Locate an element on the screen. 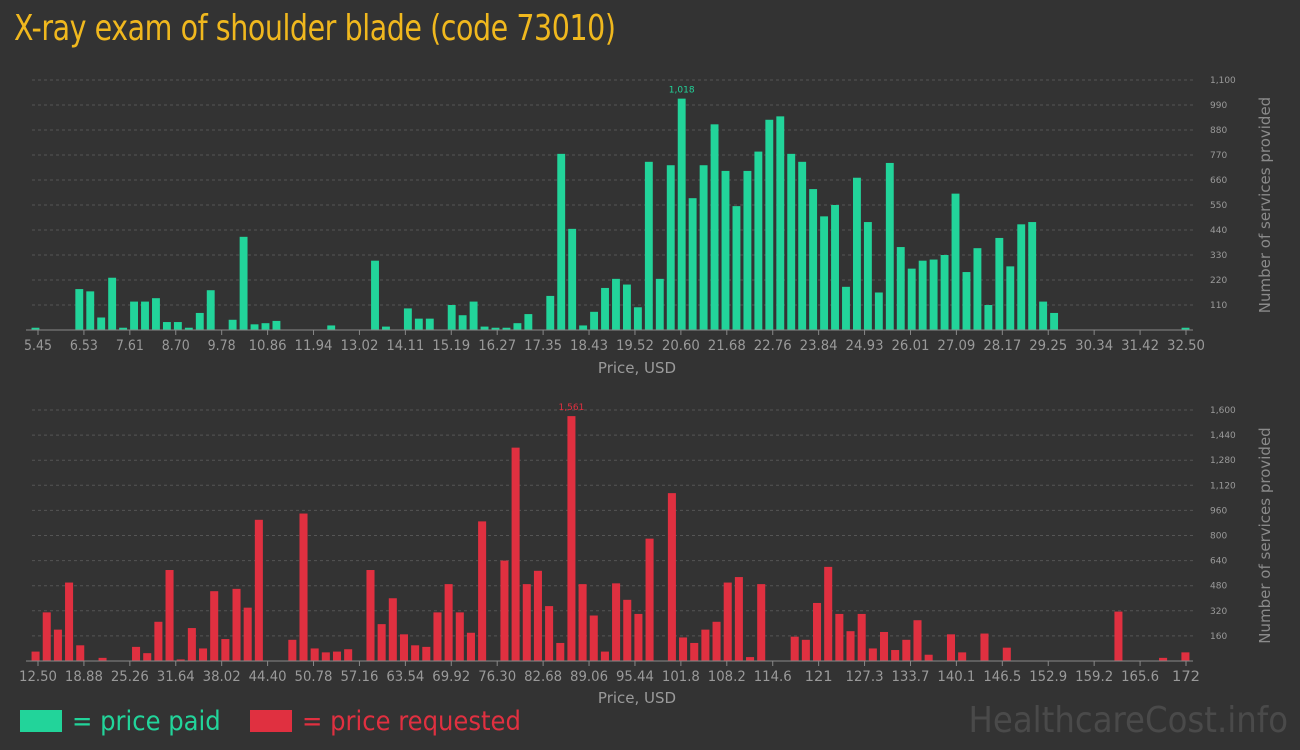 This screenshot has height=750, width=1300. paid-chart-x-tick-label: 24.93 is located at coordinates (865, 346).